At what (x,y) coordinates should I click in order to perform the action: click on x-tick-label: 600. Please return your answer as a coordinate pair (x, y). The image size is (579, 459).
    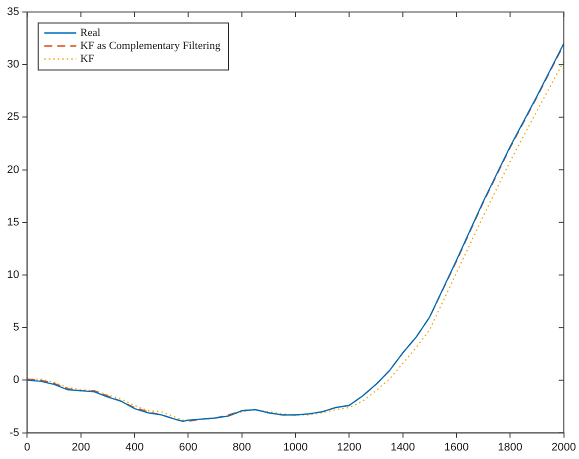
    Looking at the image, I should click on (188, 447).